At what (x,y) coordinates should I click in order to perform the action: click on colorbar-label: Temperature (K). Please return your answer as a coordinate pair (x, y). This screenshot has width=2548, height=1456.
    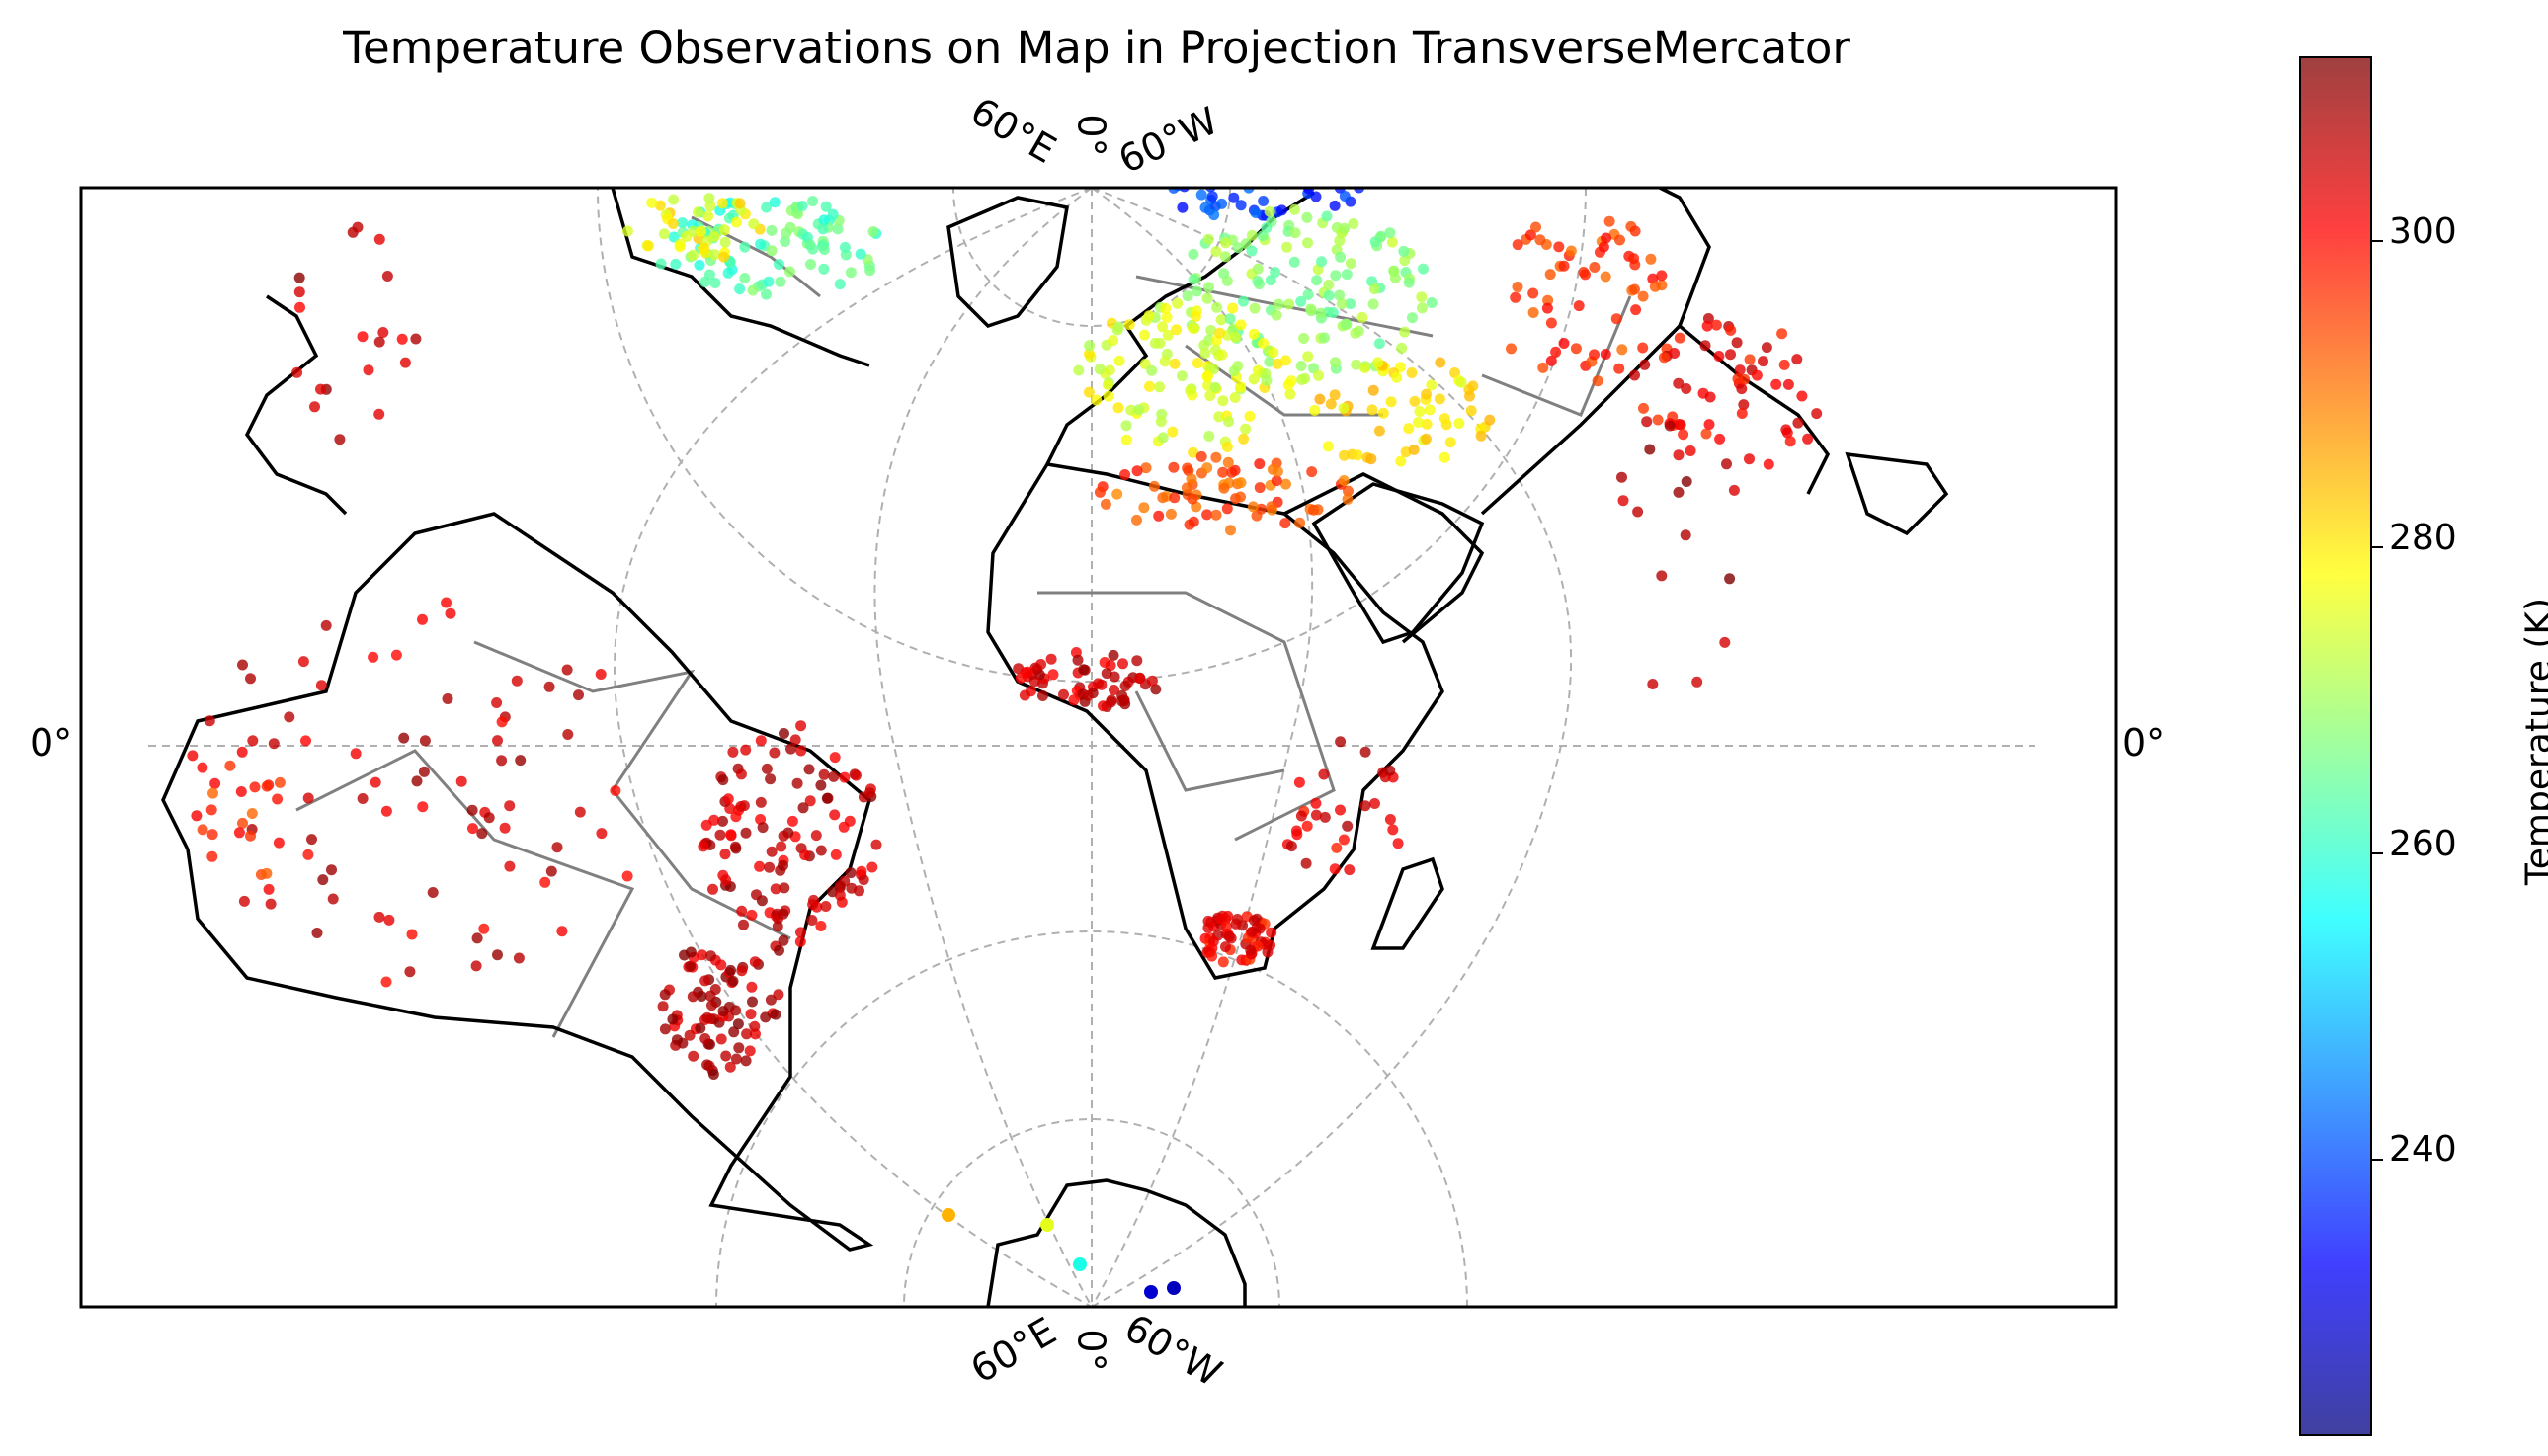
    Looking at the image, I should click on (2533, 741).